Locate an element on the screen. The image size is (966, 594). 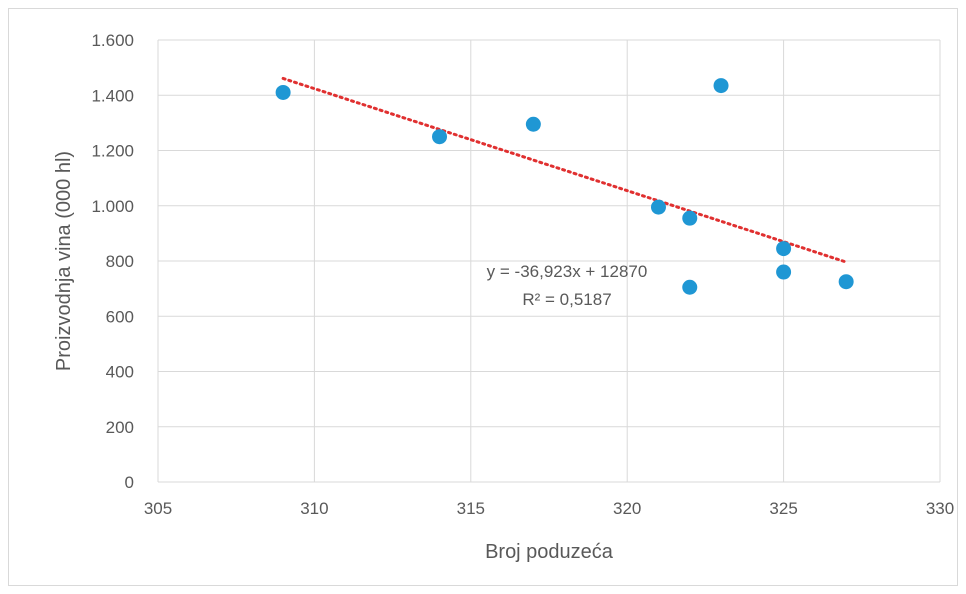
trendline-equation: y = -36,923x + 12870 is located at coordinates (567, 271).